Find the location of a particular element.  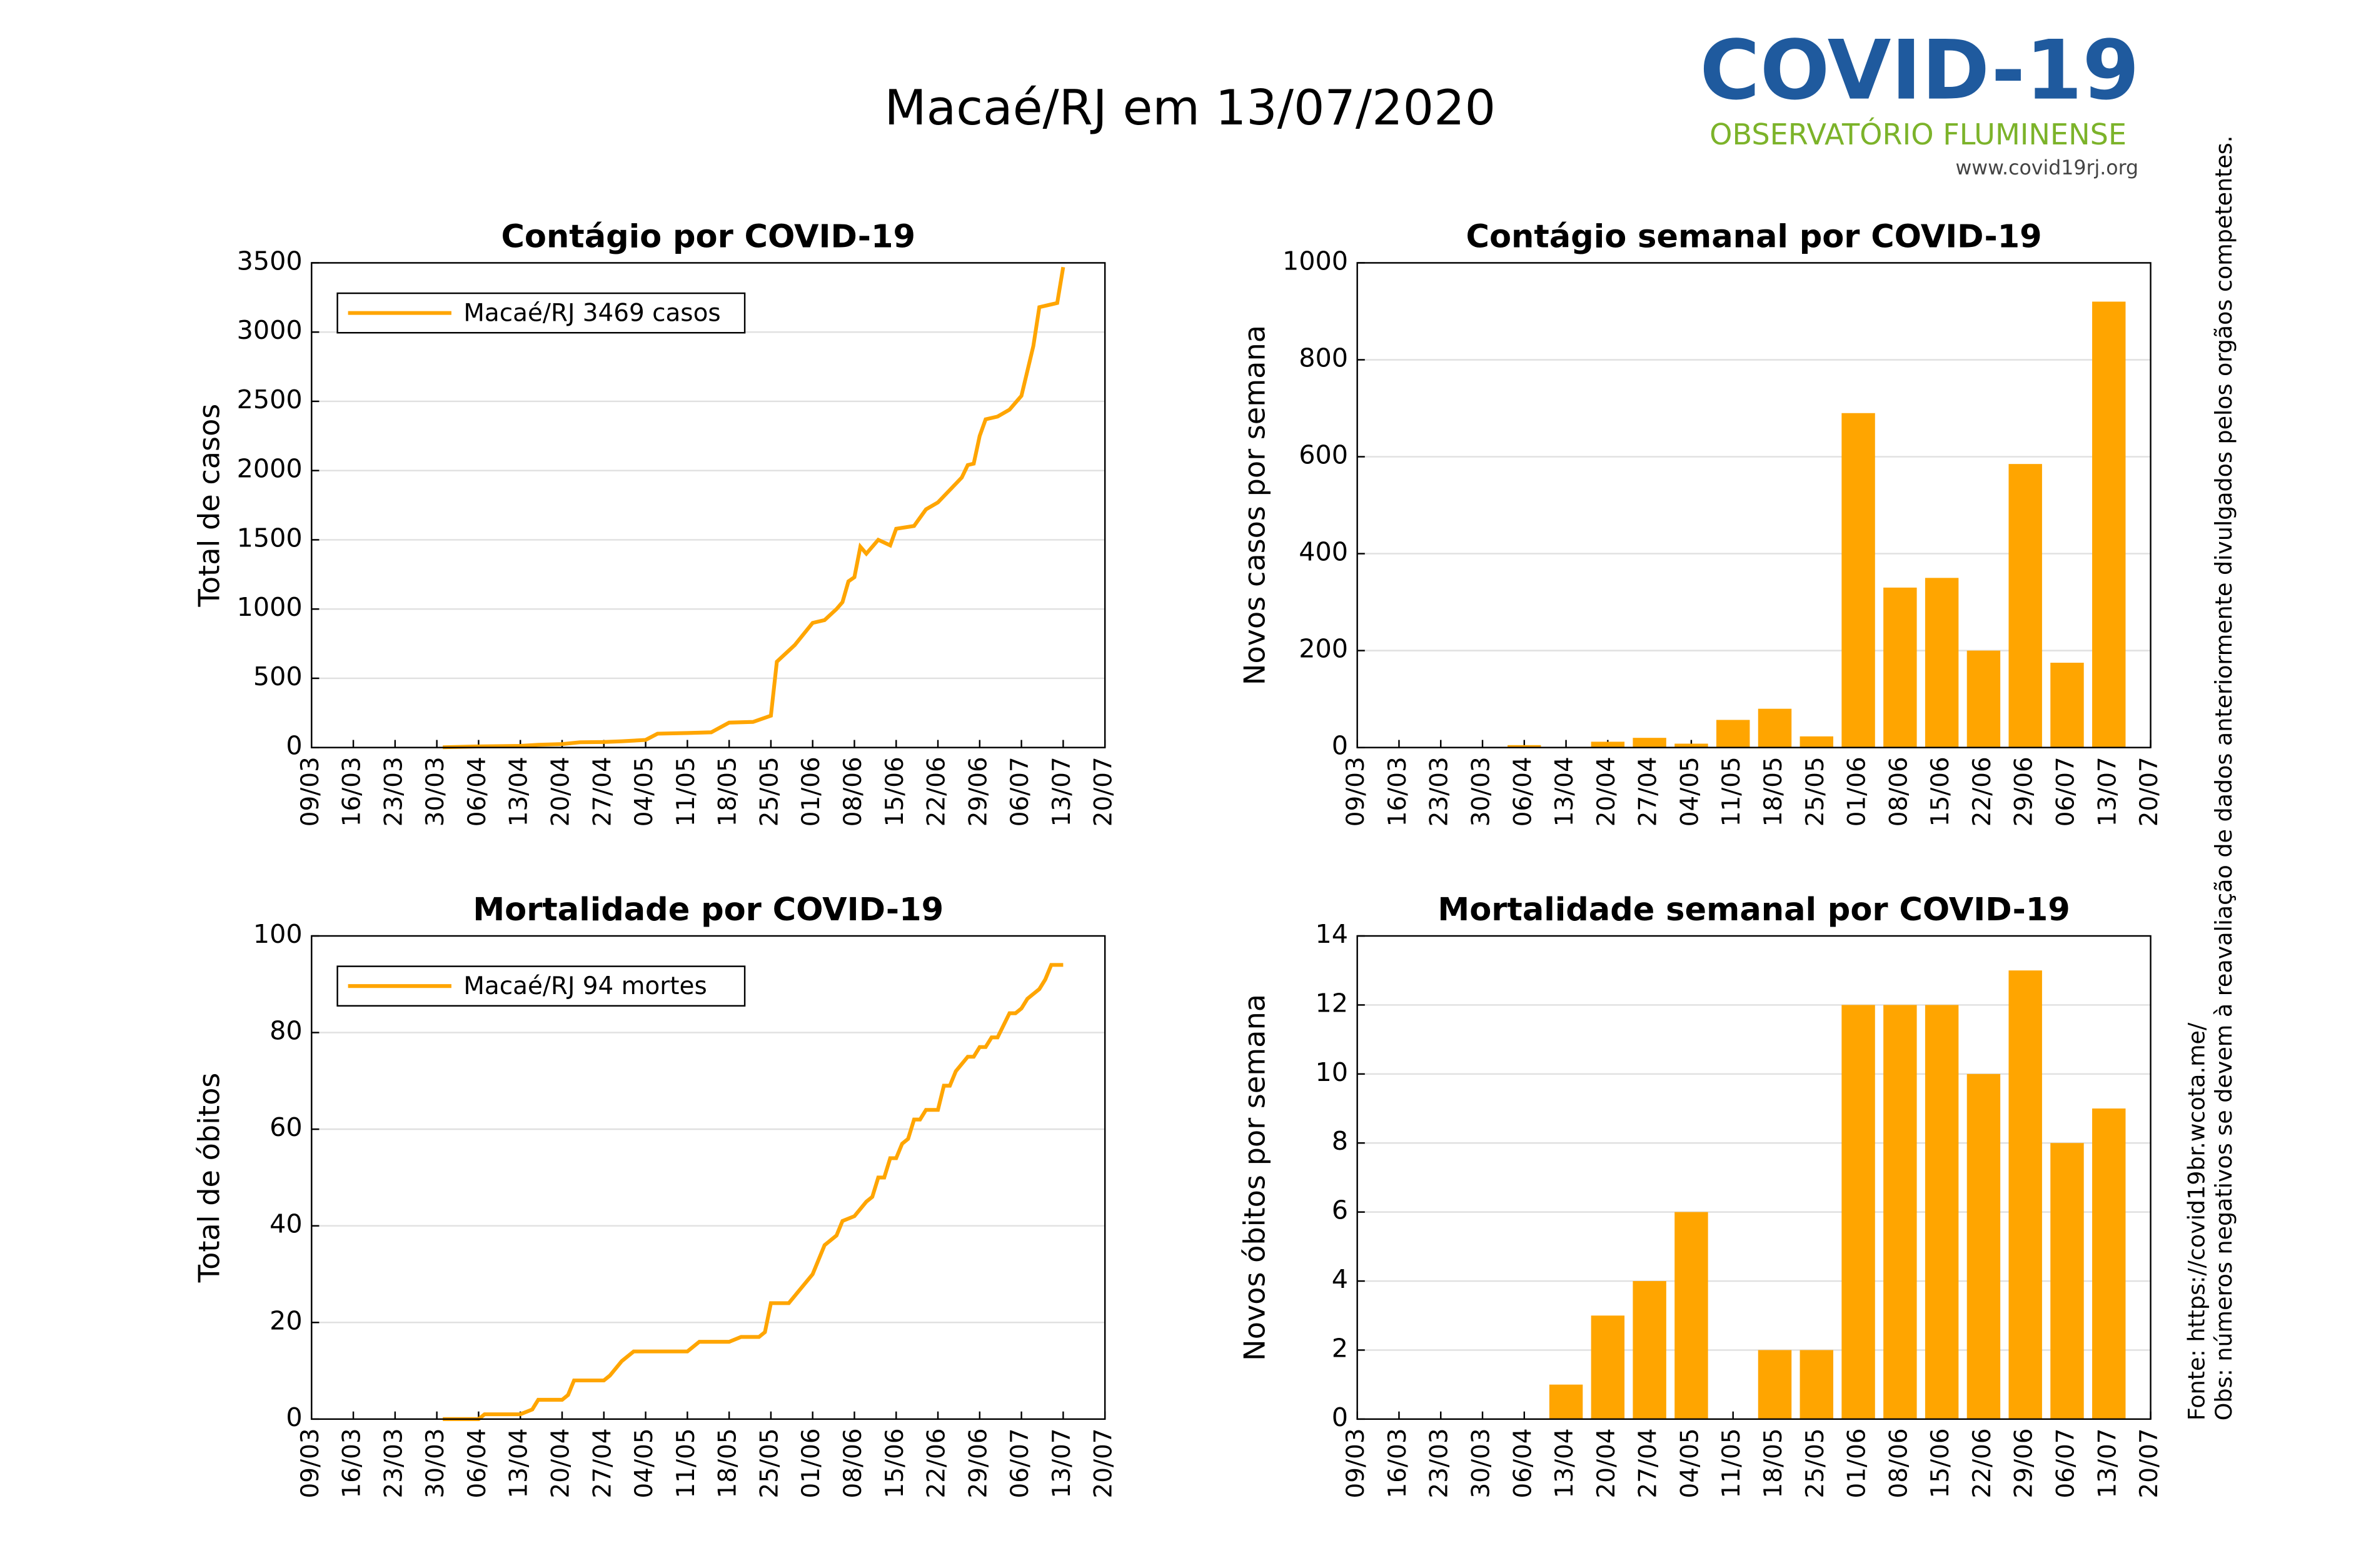

y-tick-label: 10 is located at coordinates (1333, 1072).